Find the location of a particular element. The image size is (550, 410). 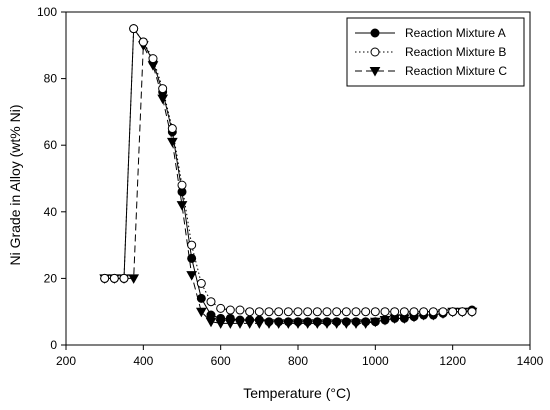

x-tick-label: 200 is located at coordinates (66, 361).